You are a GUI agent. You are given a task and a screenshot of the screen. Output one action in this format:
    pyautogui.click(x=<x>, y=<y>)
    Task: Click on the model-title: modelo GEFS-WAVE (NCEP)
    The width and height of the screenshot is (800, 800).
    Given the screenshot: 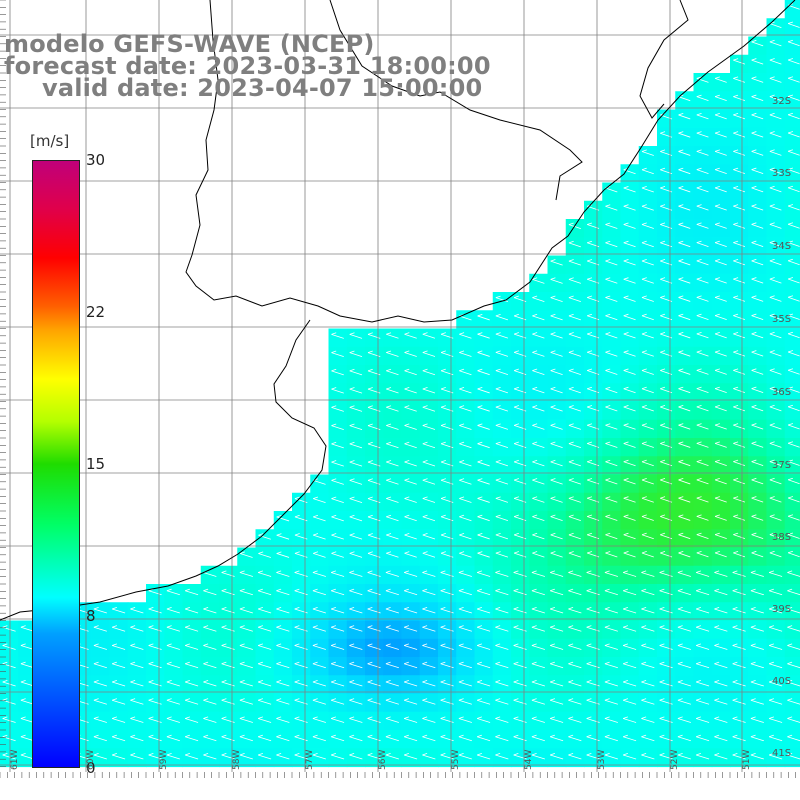 What is the action you would take?
    pyautogui.click(x=189, y=44)
    